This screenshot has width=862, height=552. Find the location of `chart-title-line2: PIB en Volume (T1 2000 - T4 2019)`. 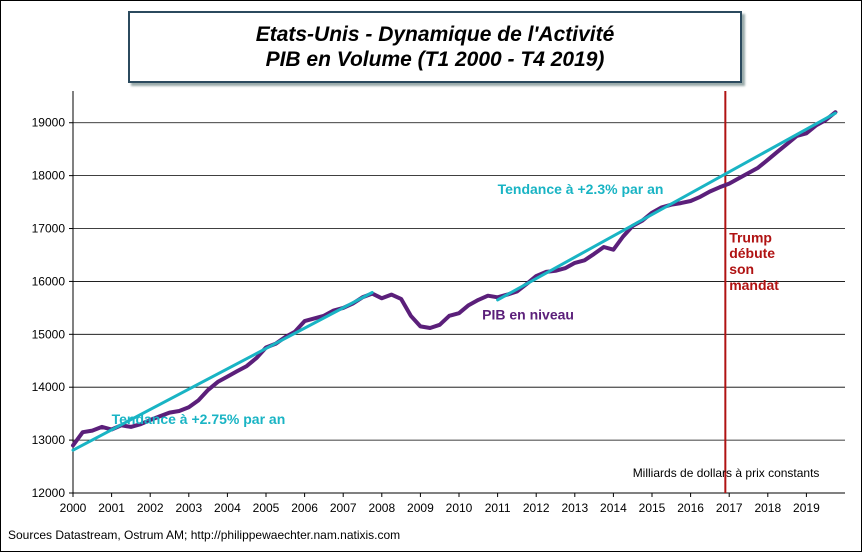

chart-title-line2: PIB en Volume (T1 2000 - T4 2019) is located at coordinates (435, 59).